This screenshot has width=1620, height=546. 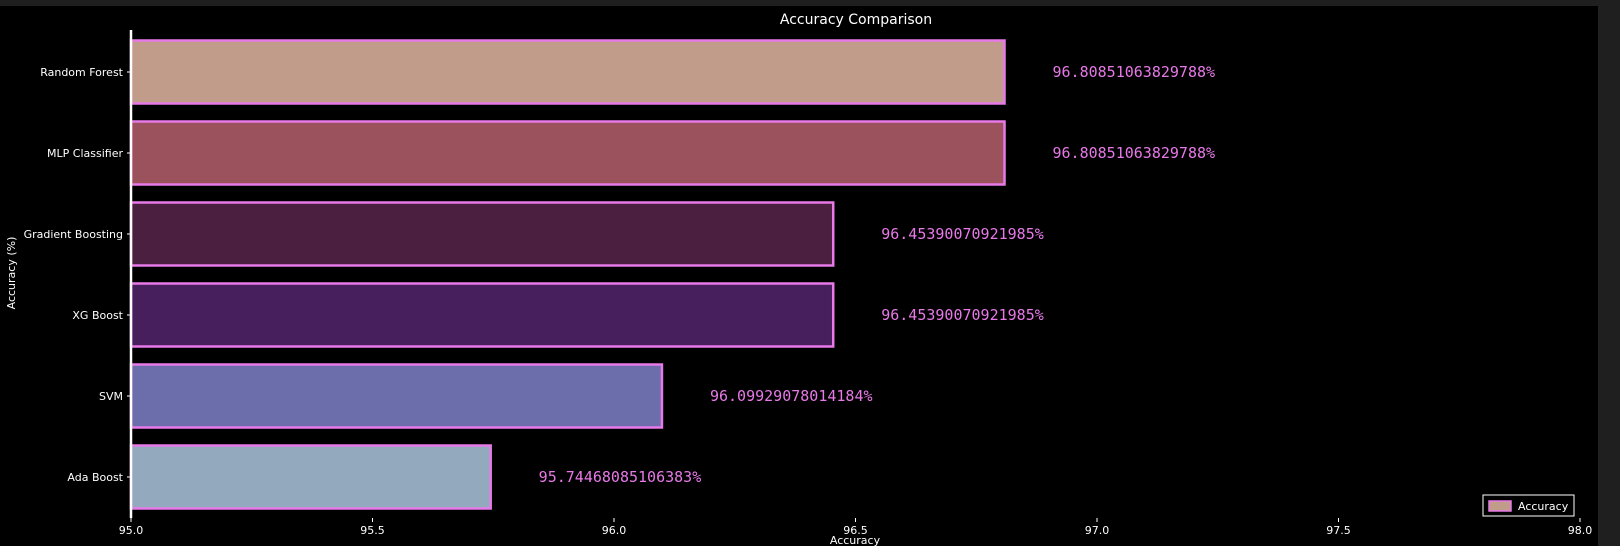 I want to click on bar-svm, so click(x=396, y=396).